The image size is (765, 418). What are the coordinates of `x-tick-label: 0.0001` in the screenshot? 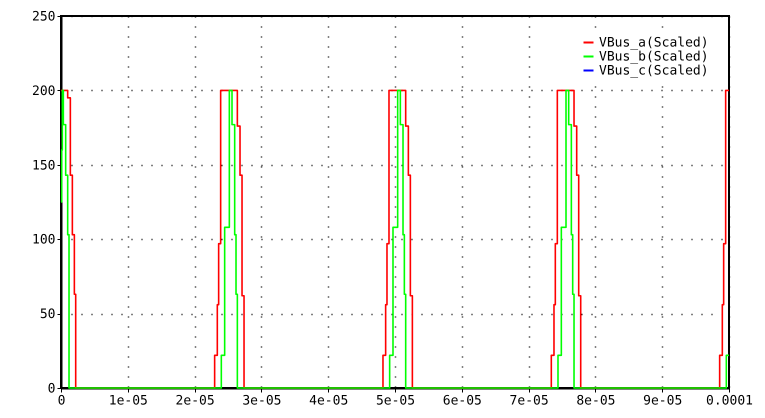 It's located at (729, 401).